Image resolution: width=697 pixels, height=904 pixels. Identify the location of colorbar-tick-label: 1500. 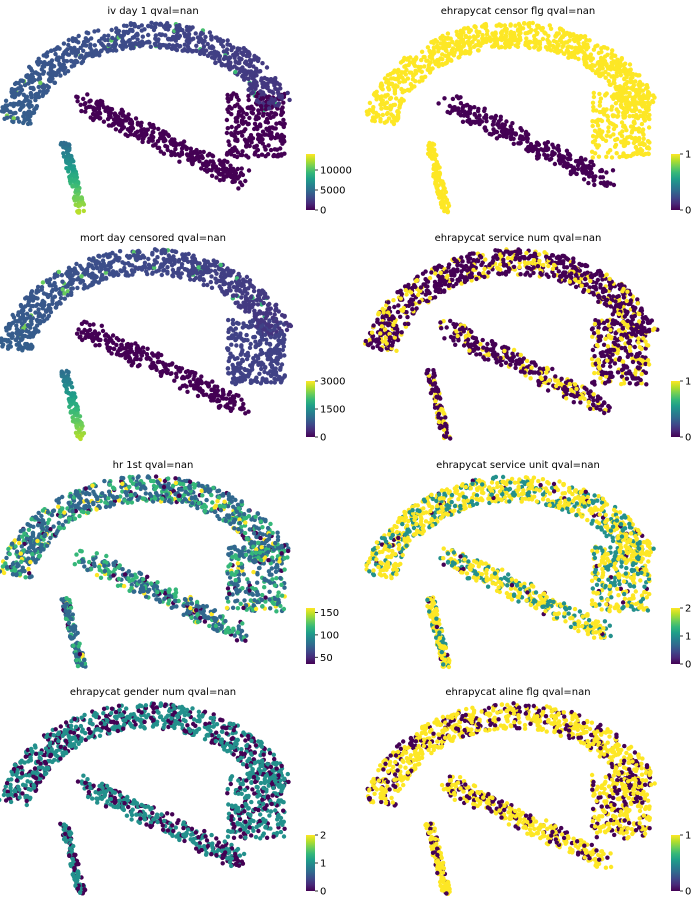
(332, 410).